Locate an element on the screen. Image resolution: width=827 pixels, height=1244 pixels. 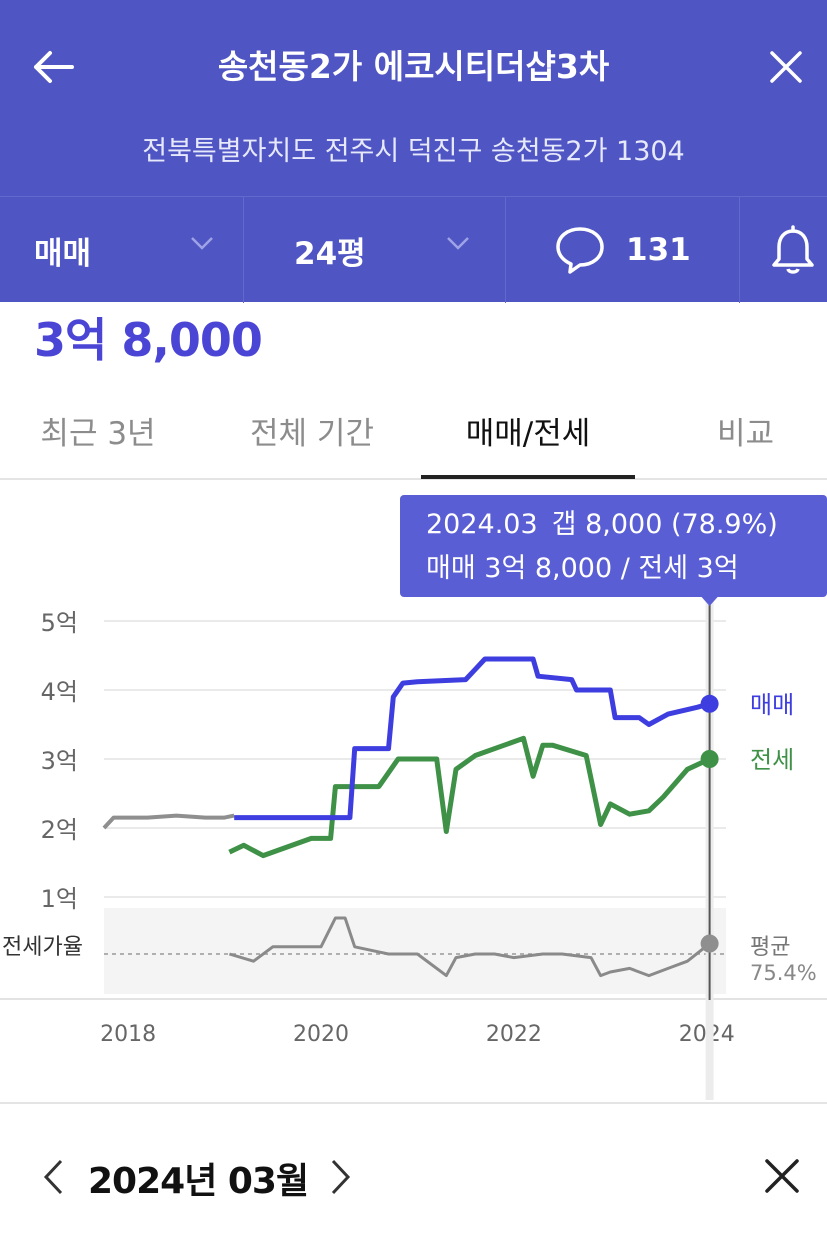
legend-sale: 매매 is located at coordinates (772, 705).